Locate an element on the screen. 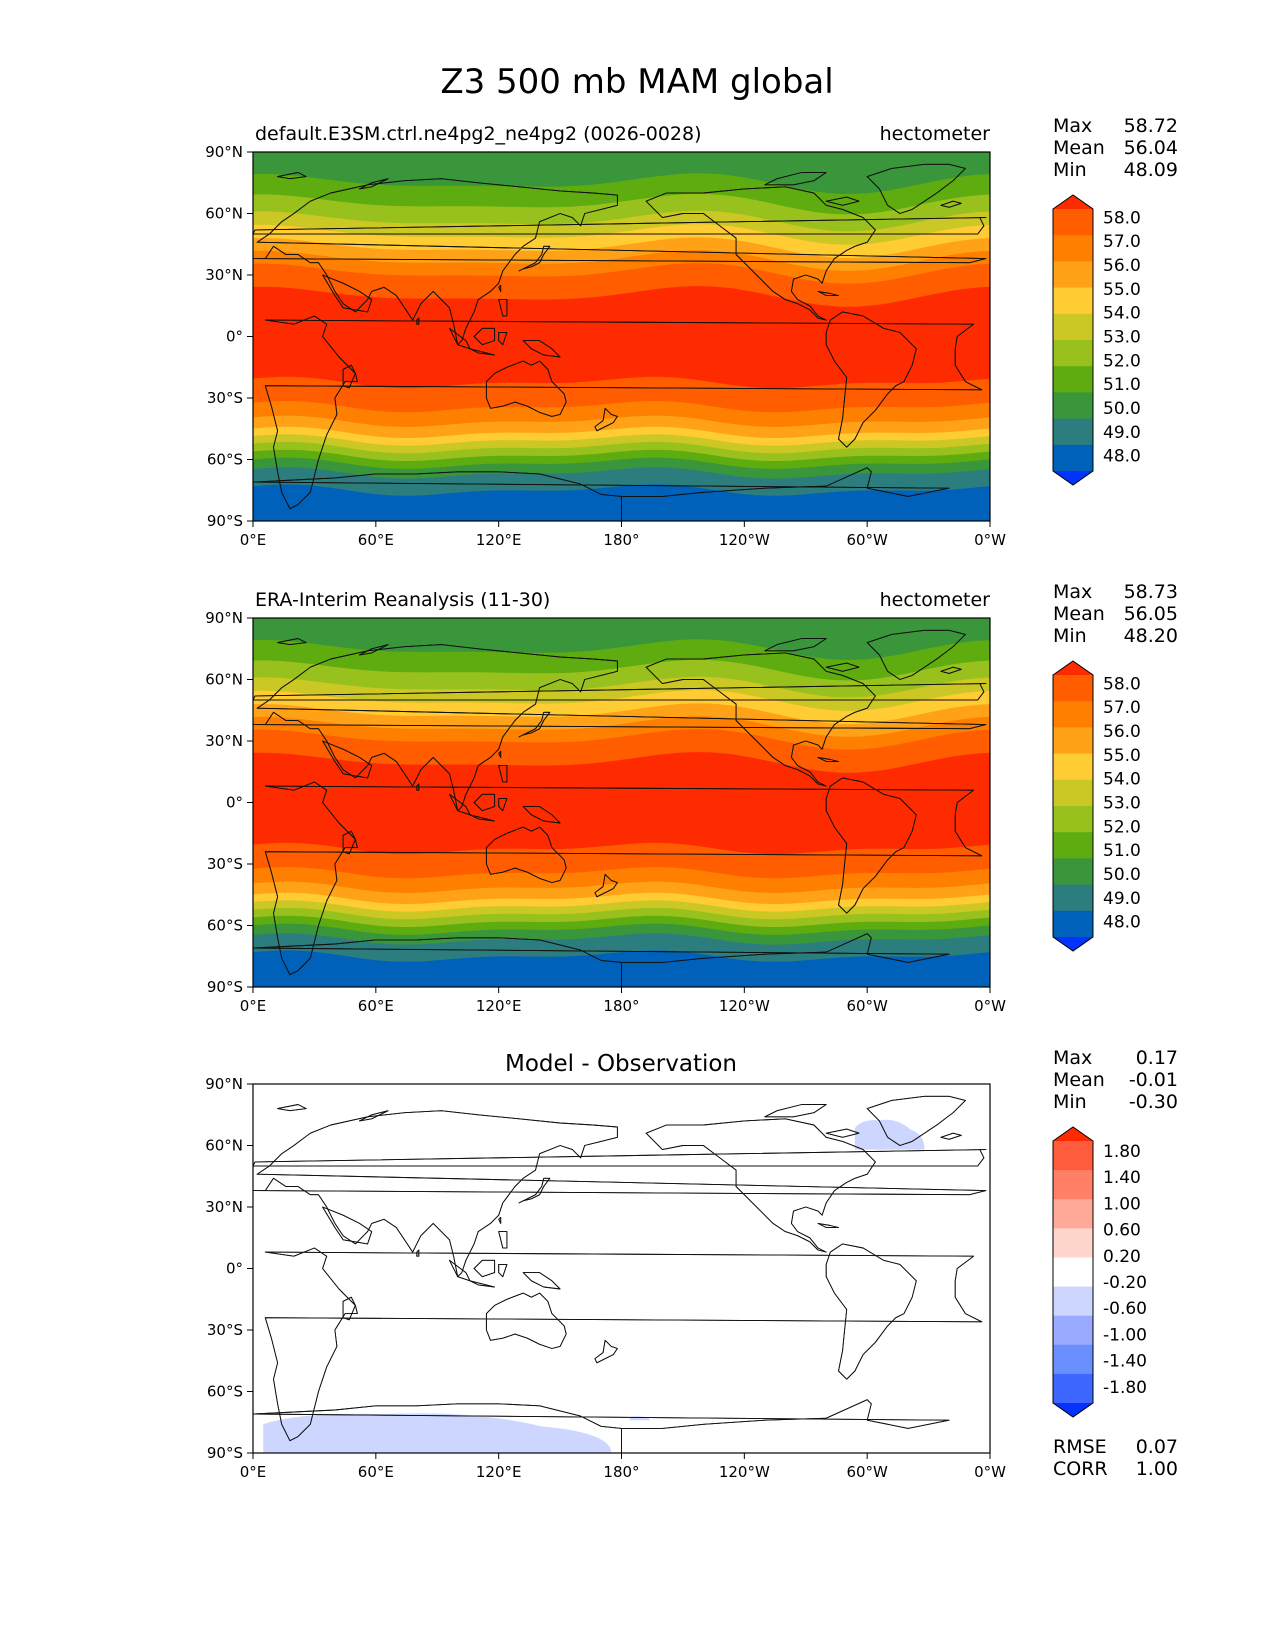 The image size is (1275, 1650). colorbar-tick-label: -1.00 is located at coordinates (1125, 1335).